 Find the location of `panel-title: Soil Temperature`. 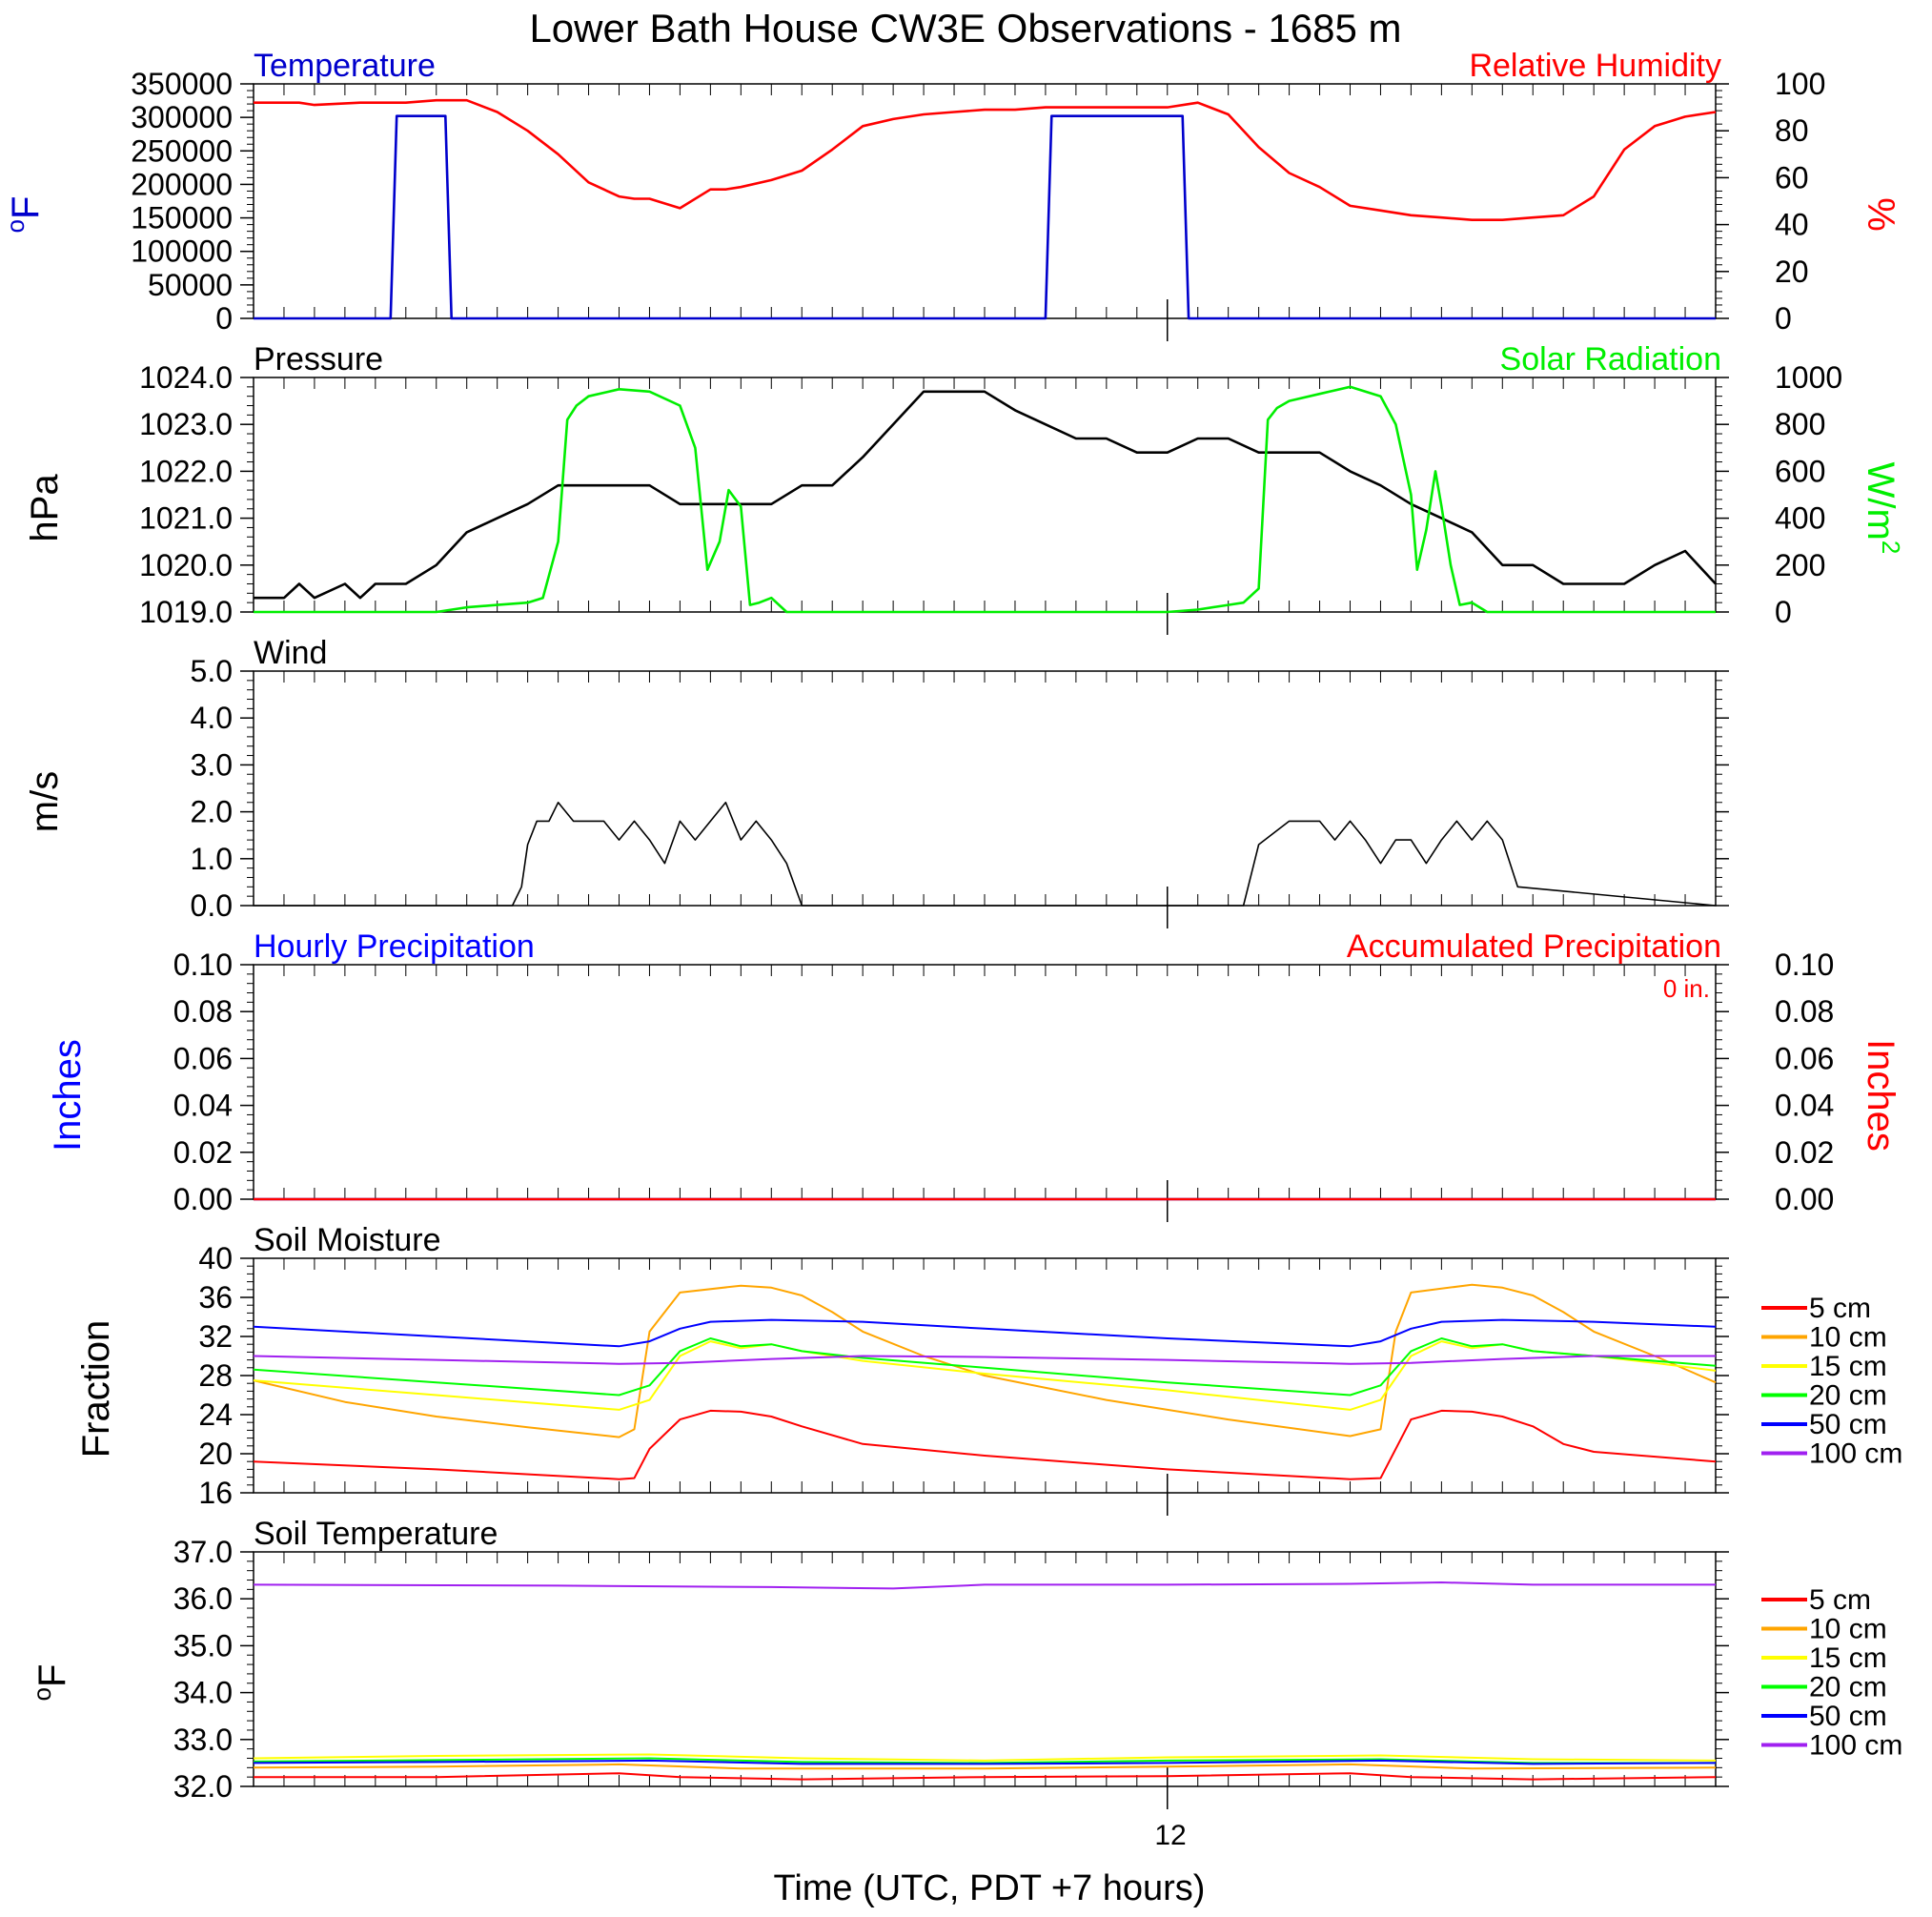

panel-title: Soil Temperature is located at coordinates (376, 1534).